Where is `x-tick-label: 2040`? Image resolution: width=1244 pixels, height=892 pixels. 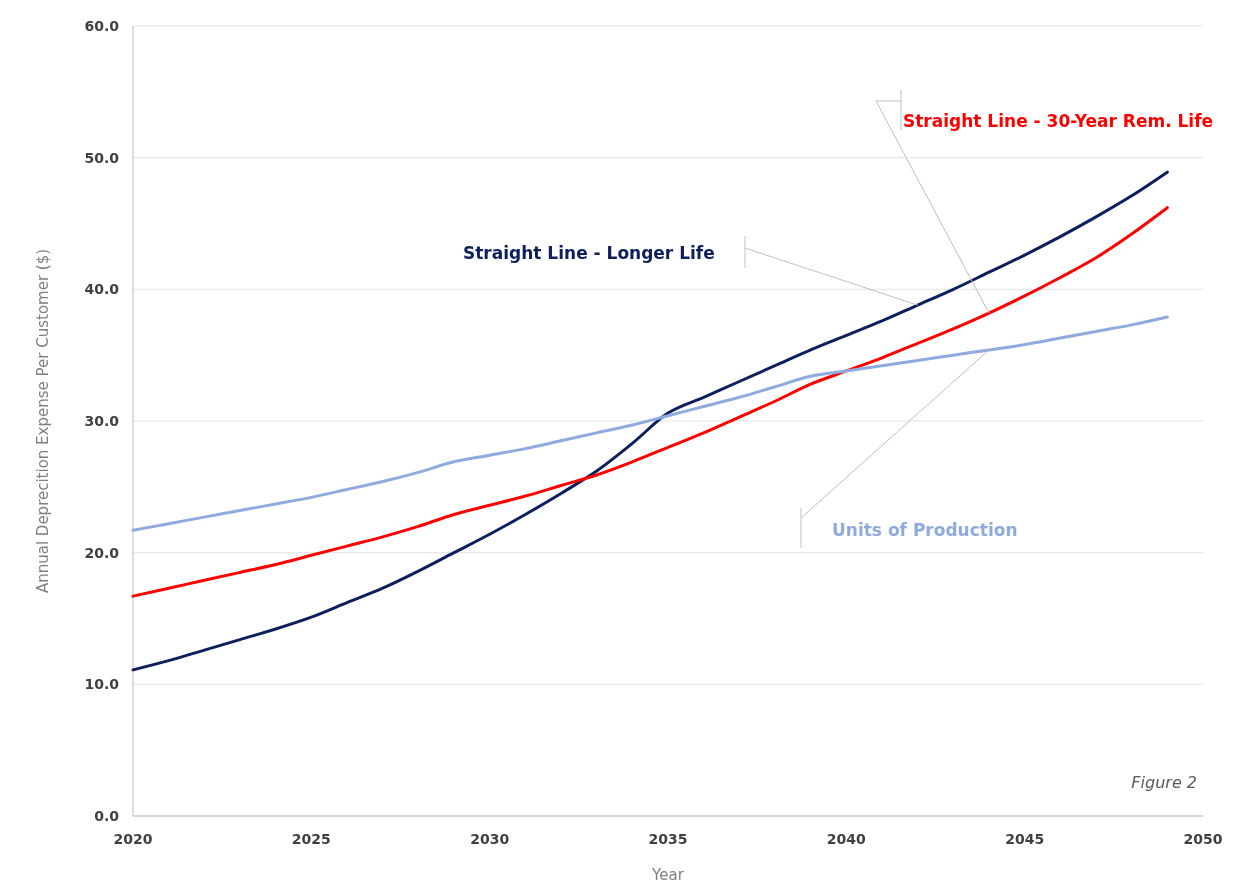
x-tick-label: 2040 is located at coordinates (846, 839).